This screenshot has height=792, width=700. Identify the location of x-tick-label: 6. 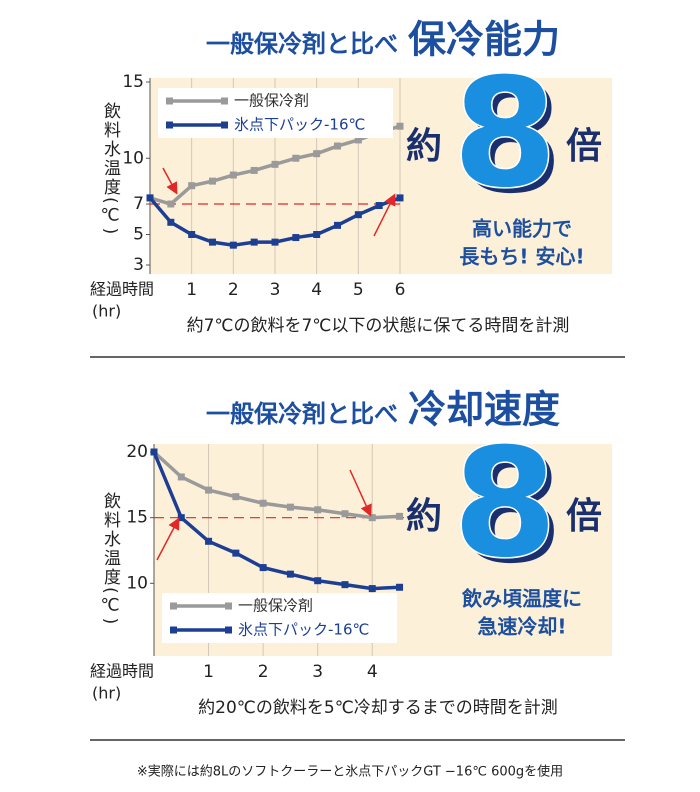
(400, 290).